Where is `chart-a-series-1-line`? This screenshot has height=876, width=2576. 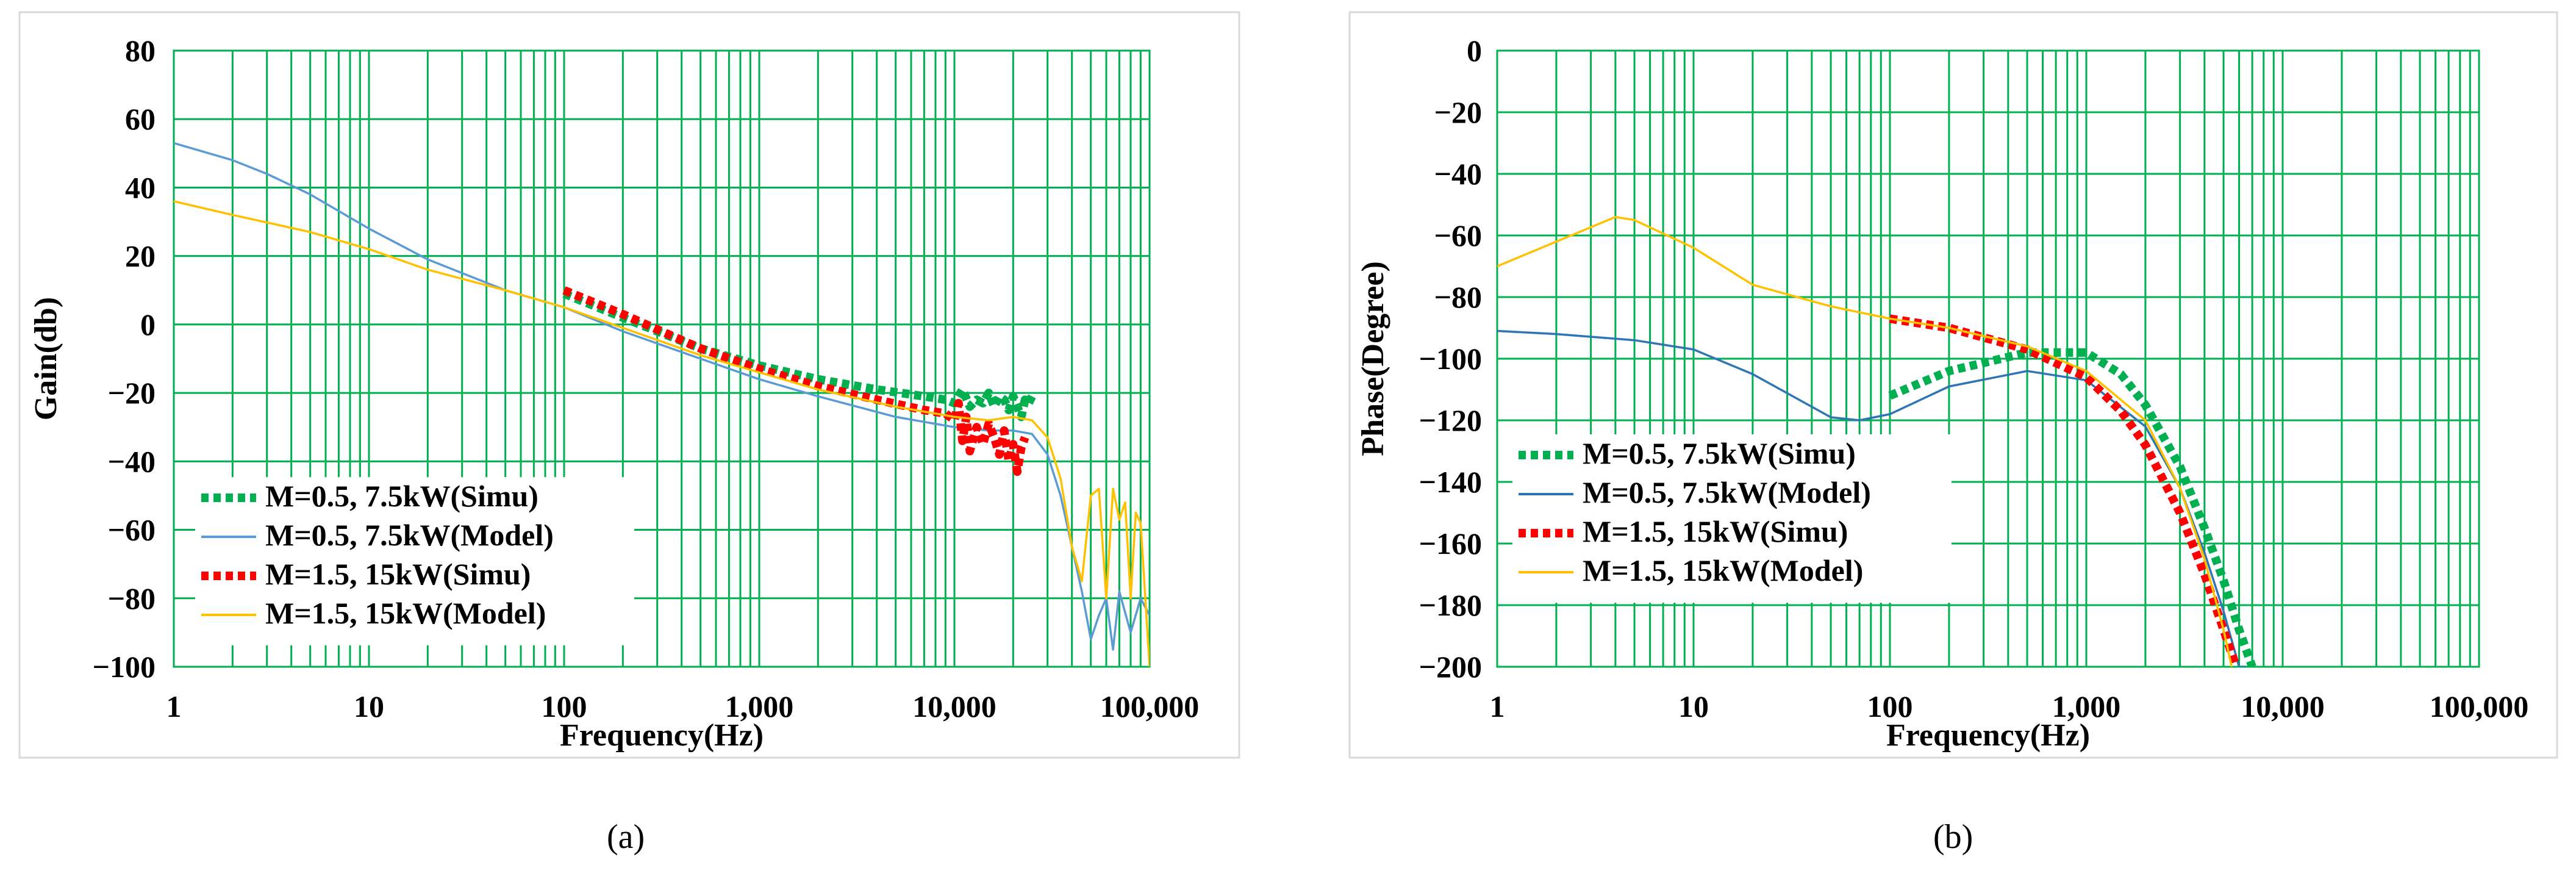 chart-a-series-1-line is located at coordinates (799, 355).